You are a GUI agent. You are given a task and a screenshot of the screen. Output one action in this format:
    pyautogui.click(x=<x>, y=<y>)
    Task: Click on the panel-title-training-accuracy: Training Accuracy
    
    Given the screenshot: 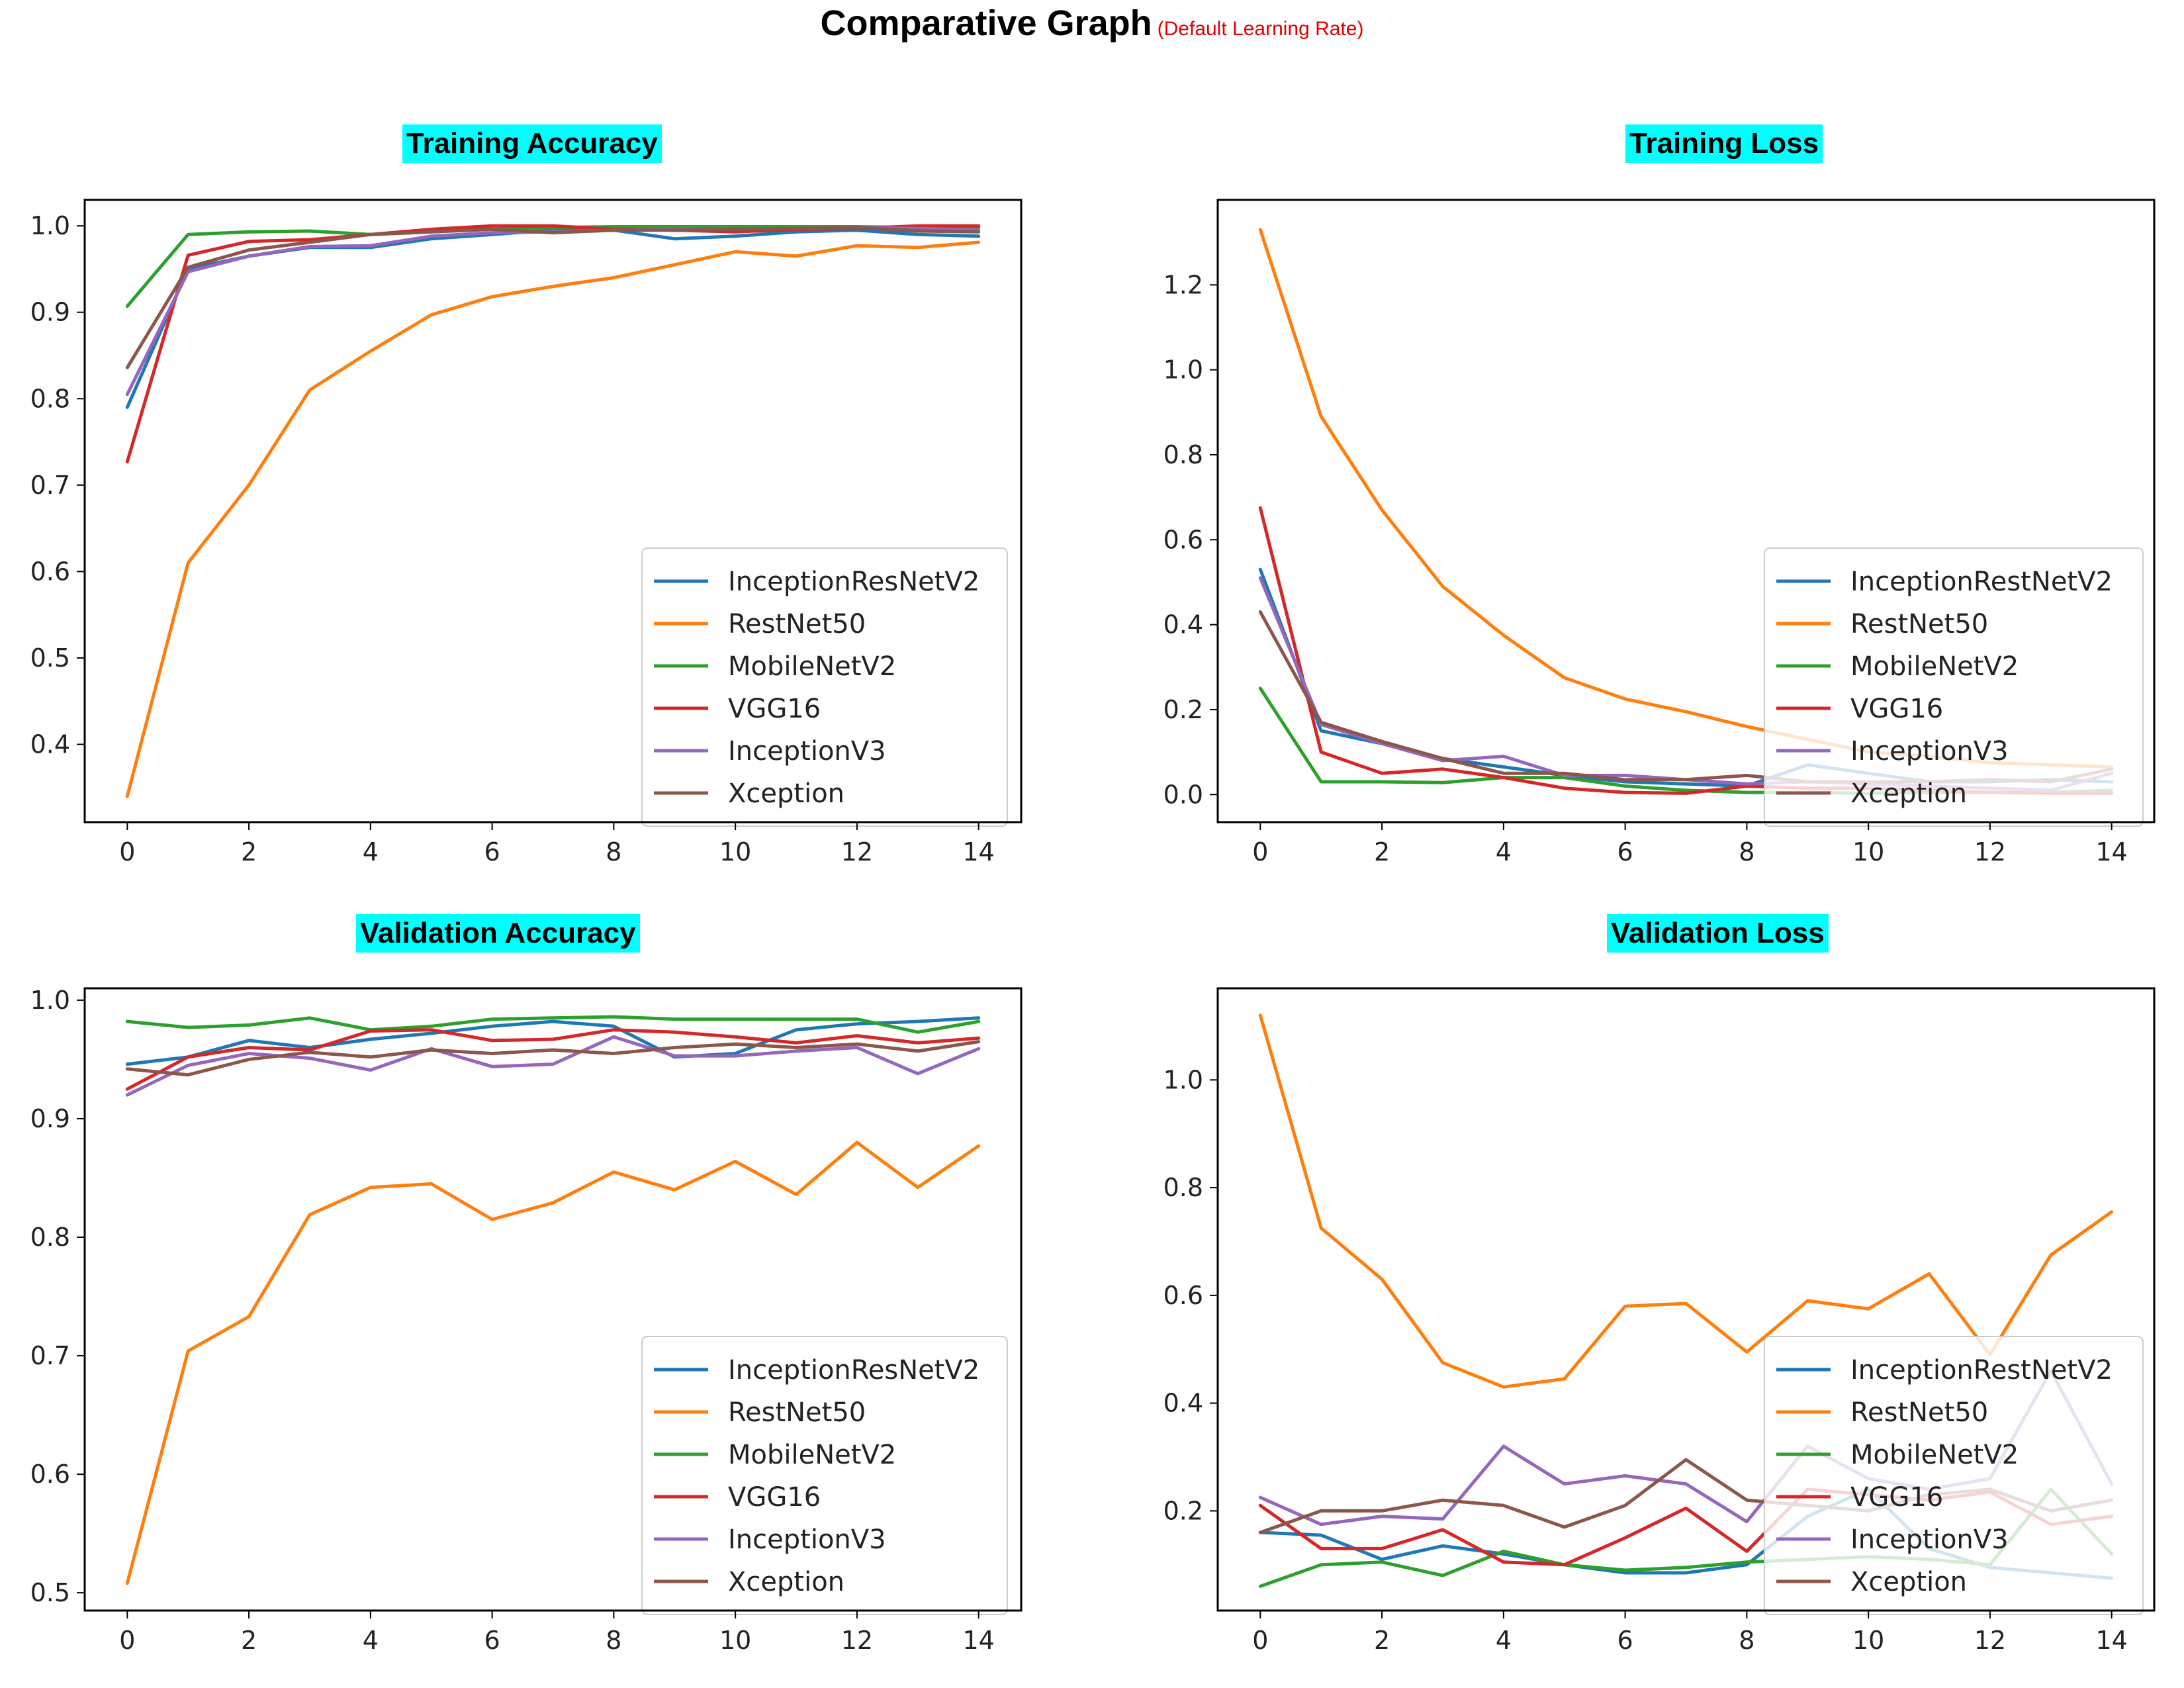 What is the action you would take?
    pyautogui.click(x=532, y=143)
    